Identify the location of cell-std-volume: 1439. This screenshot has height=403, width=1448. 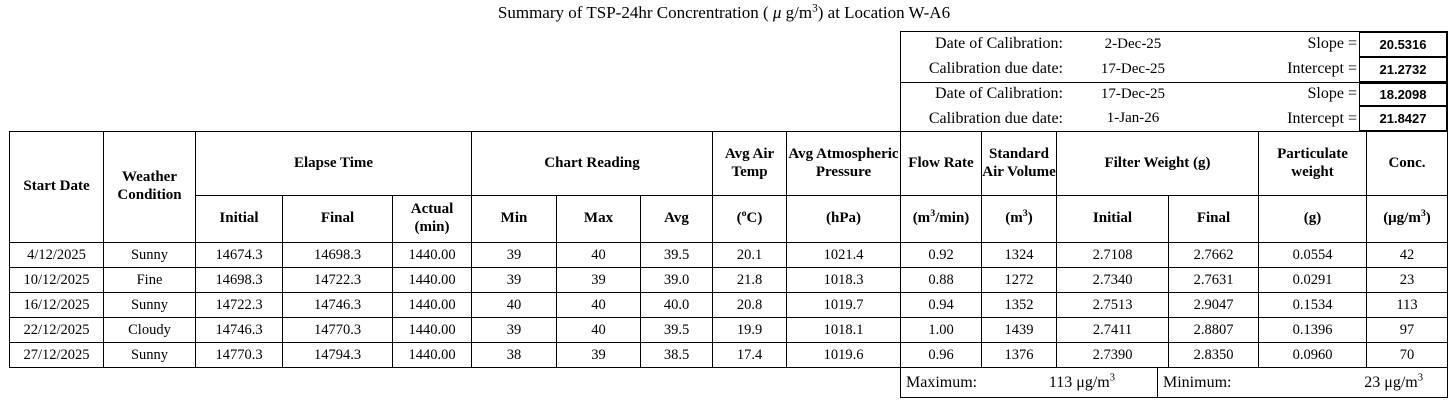
(1019, 330).